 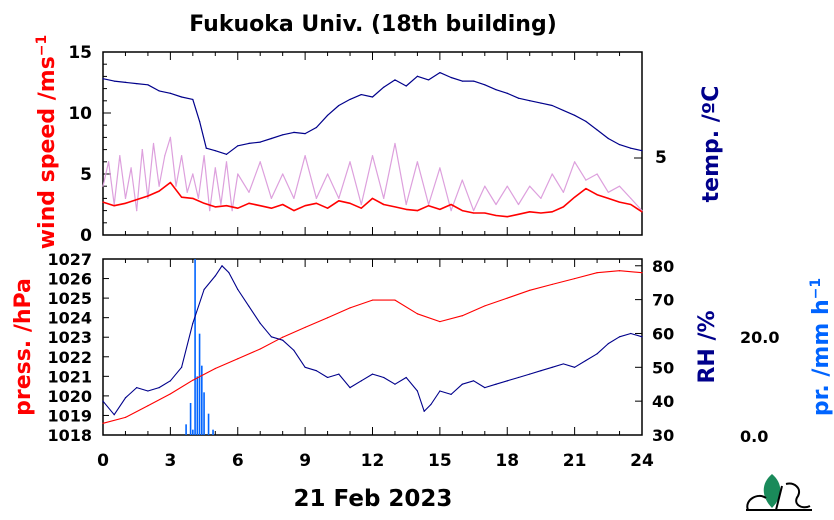 What do you see at coordinates (373, 461) in the screenshot?
I see `time-tick-label: 12` at bounding box center [373, 461].